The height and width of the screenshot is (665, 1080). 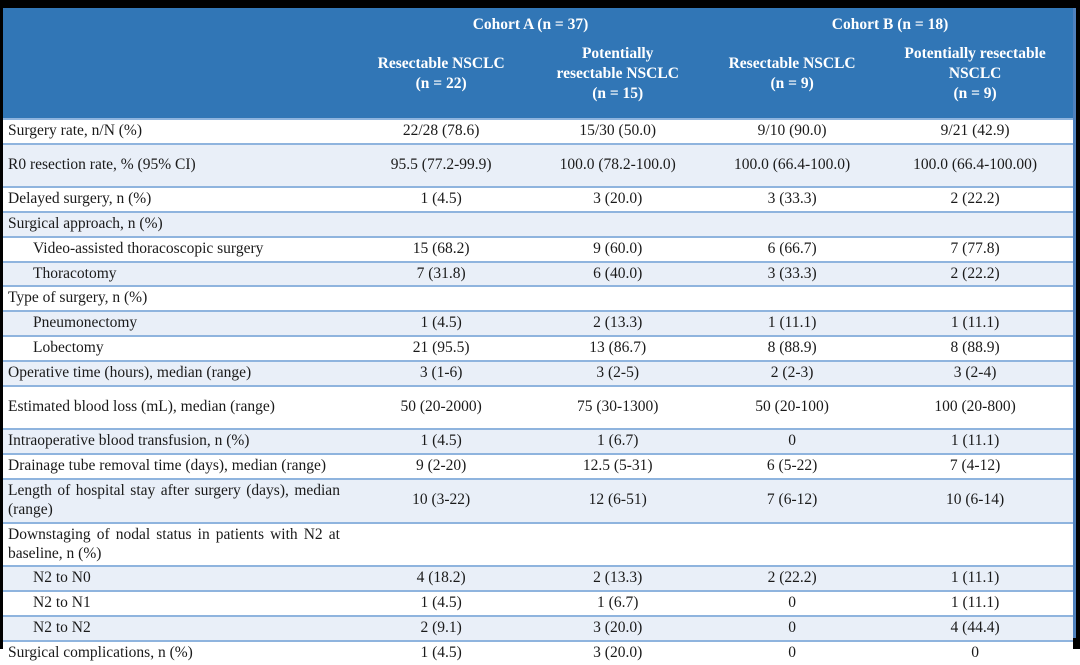 I want to click on value-cell: 3 (1-6), so click(x=441, y=373).